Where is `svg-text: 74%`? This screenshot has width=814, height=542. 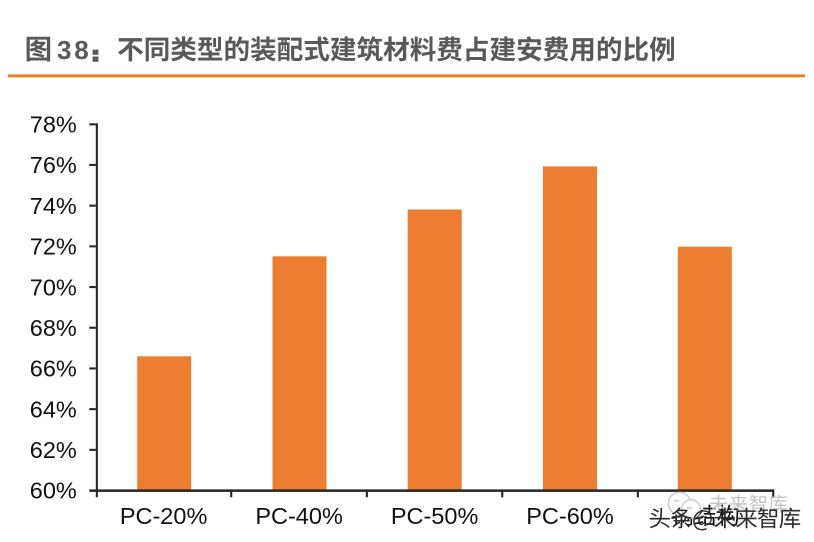
svg-text: 74% is located at coordinates (53, 206).